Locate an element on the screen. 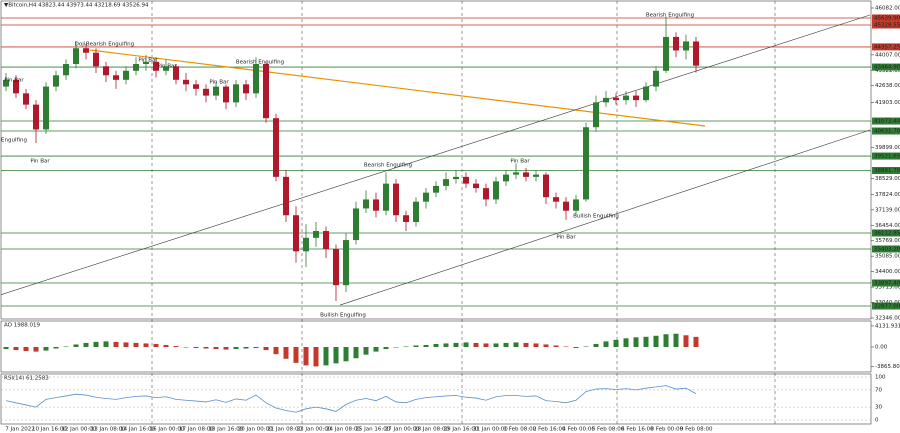 The height and width of the screenshot is (433, 900). level-label: 36112.85 is located at coordinates (887, 233).